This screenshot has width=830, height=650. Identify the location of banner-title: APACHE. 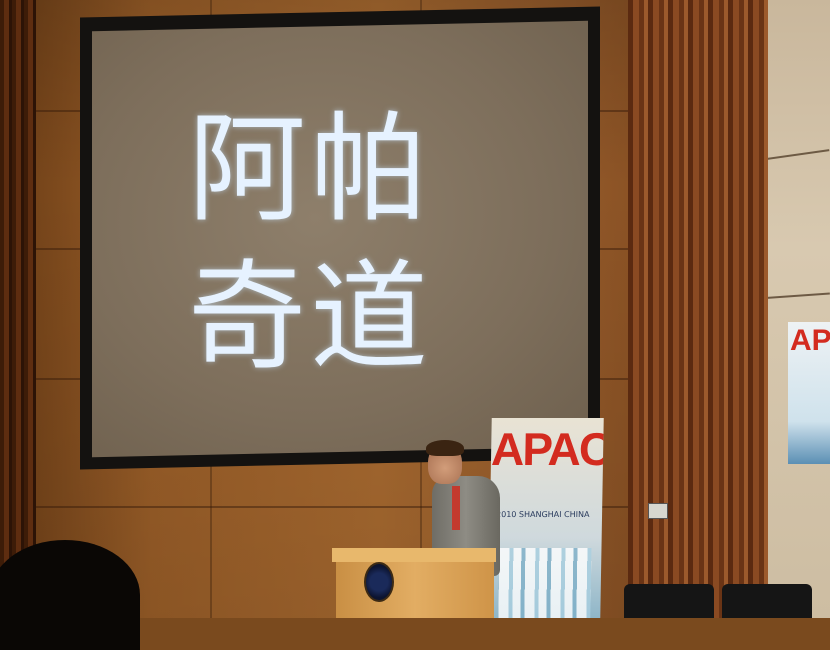
(547, 449).